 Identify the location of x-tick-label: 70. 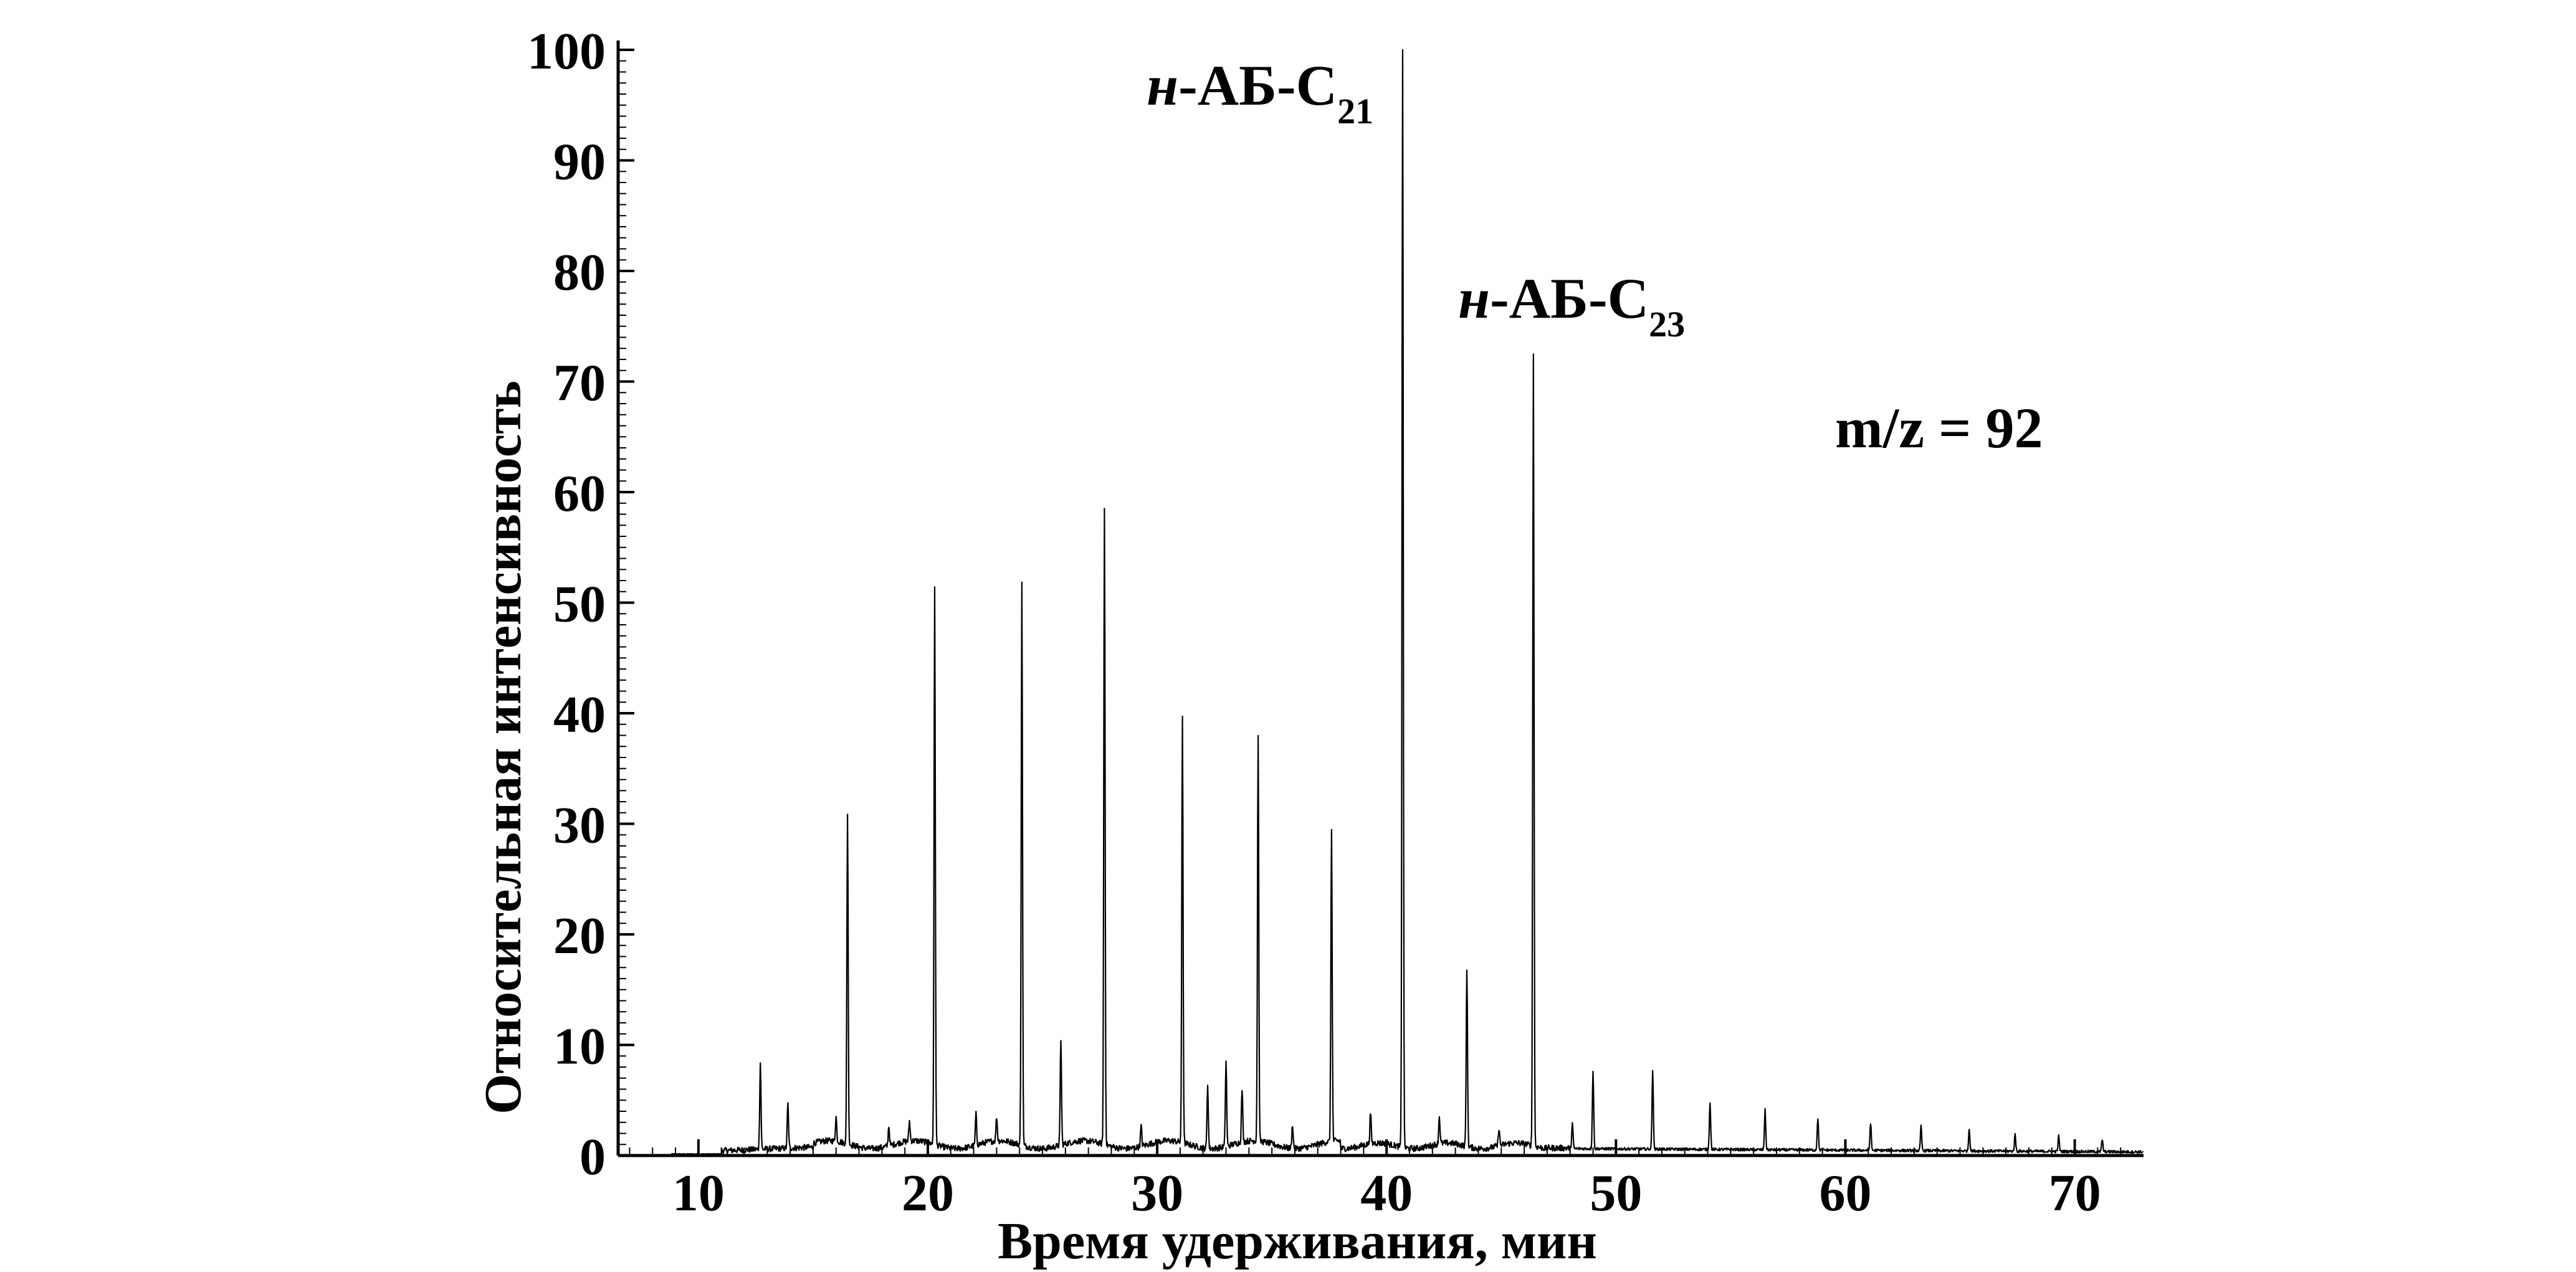
(2075, 1193).